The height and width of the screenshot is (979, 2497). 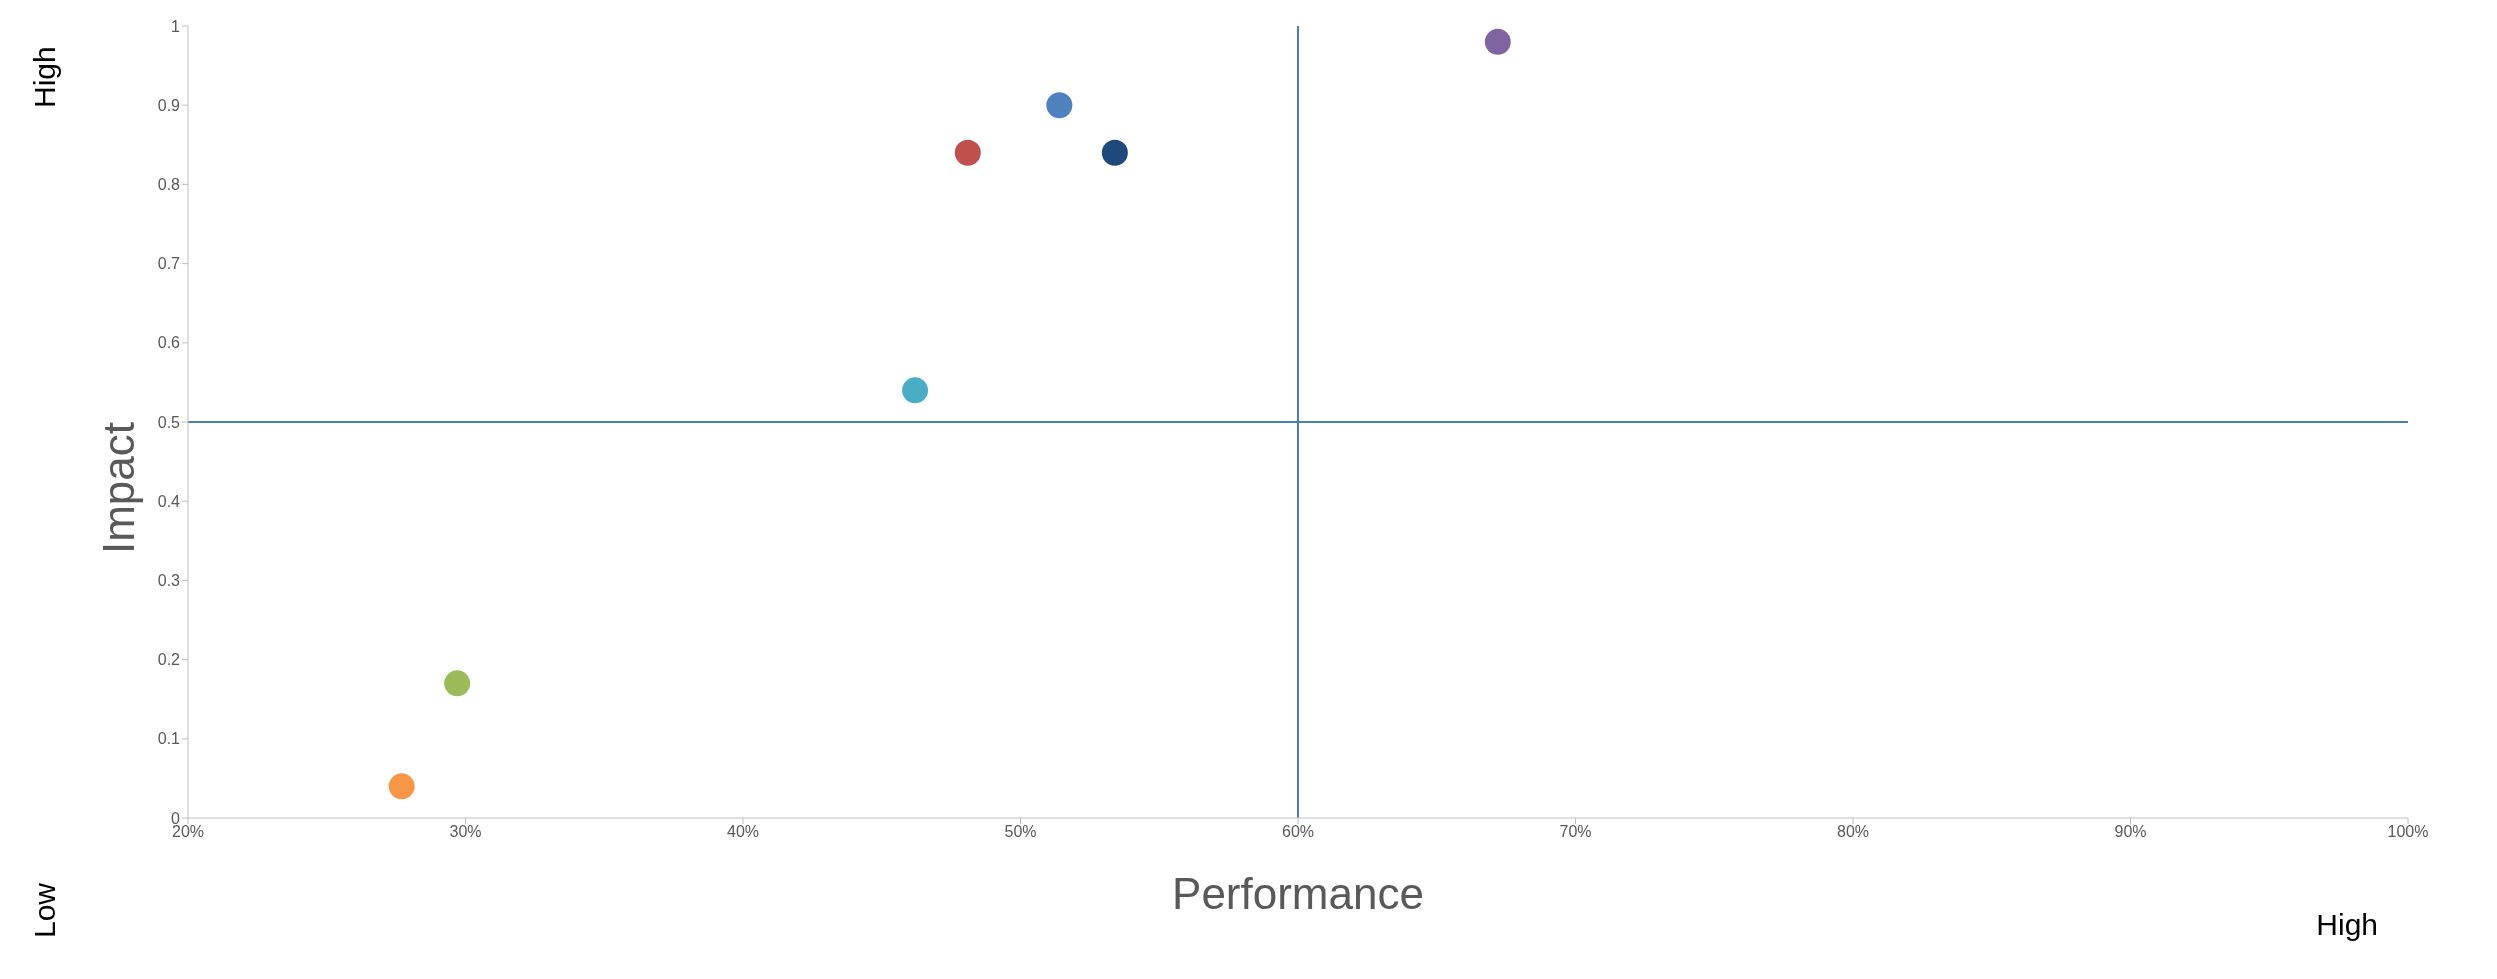 I want to click on x-tick-label: 30%, so click(x=465, y=832).